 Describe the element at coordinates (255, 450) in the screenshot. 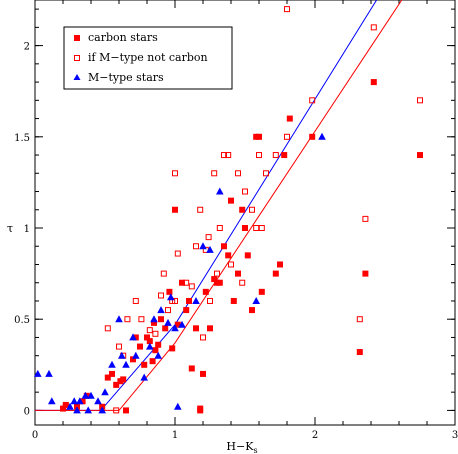

I see `x-axis-label-subscript: s` at that location.